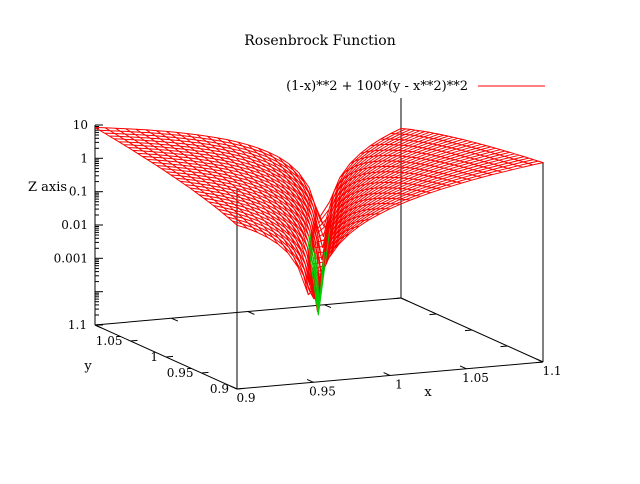 This screenshot has height=484, width=640. I want to click on tick-label: 0.01, so click(74, 225).